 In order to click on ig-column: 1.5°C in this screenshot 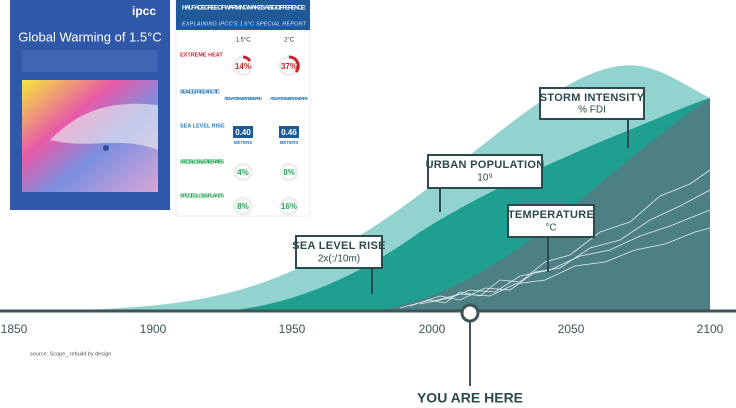, I will do `click(243, 41)`.